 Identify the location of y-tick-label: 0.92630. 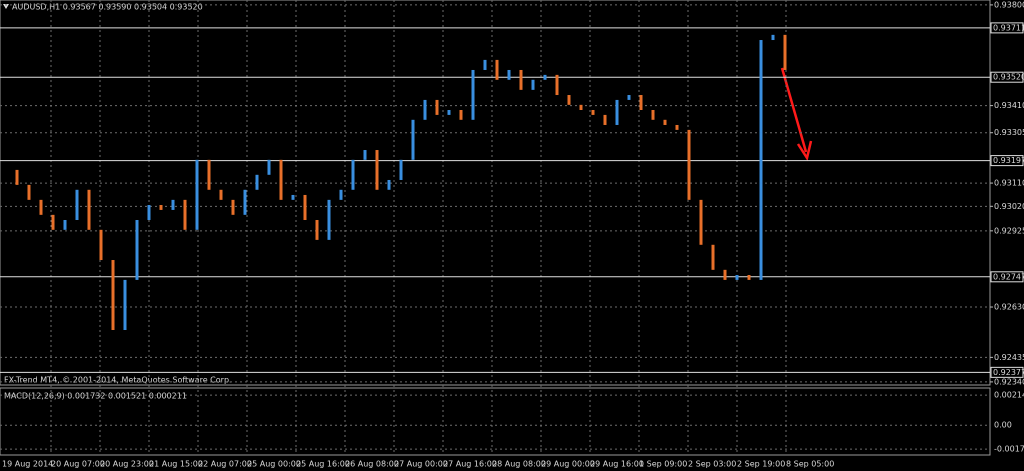
(1009, 307).